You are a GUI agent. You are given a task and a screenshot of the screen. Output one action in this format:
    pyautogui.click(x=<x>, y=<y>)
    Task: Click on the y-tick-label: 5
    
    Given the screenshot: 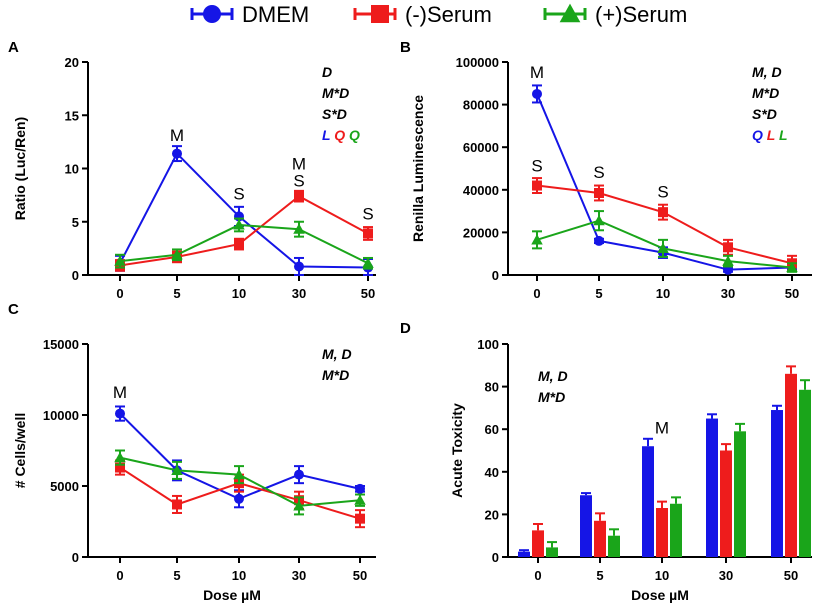 What is the action you would take?
    pyautogui.click(x=75, y=222)
    